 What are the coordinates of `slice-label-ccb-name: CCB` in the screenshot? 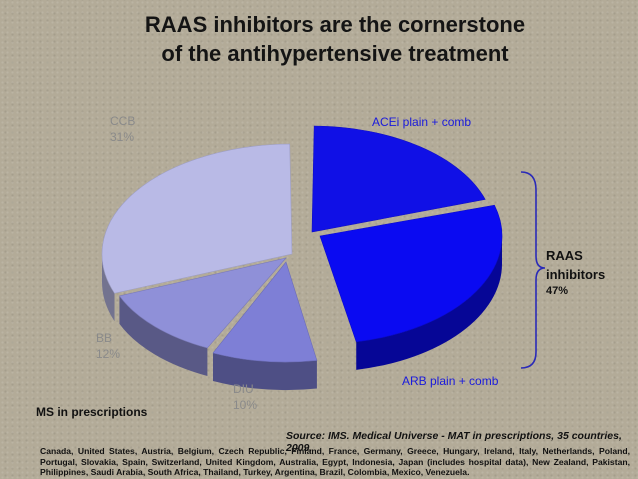 It's located at (123, 121).